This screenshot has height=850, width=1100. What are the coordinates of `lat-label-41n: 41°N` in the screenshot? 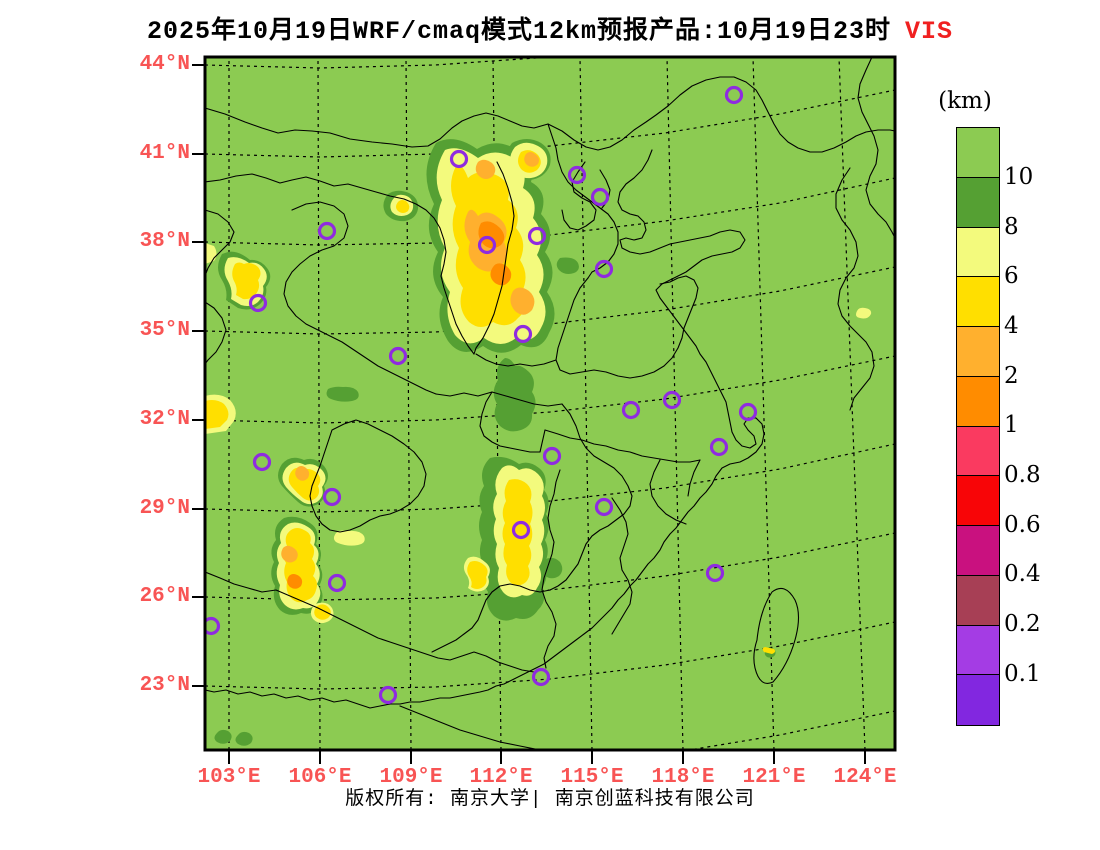 It's located at (164, 153).